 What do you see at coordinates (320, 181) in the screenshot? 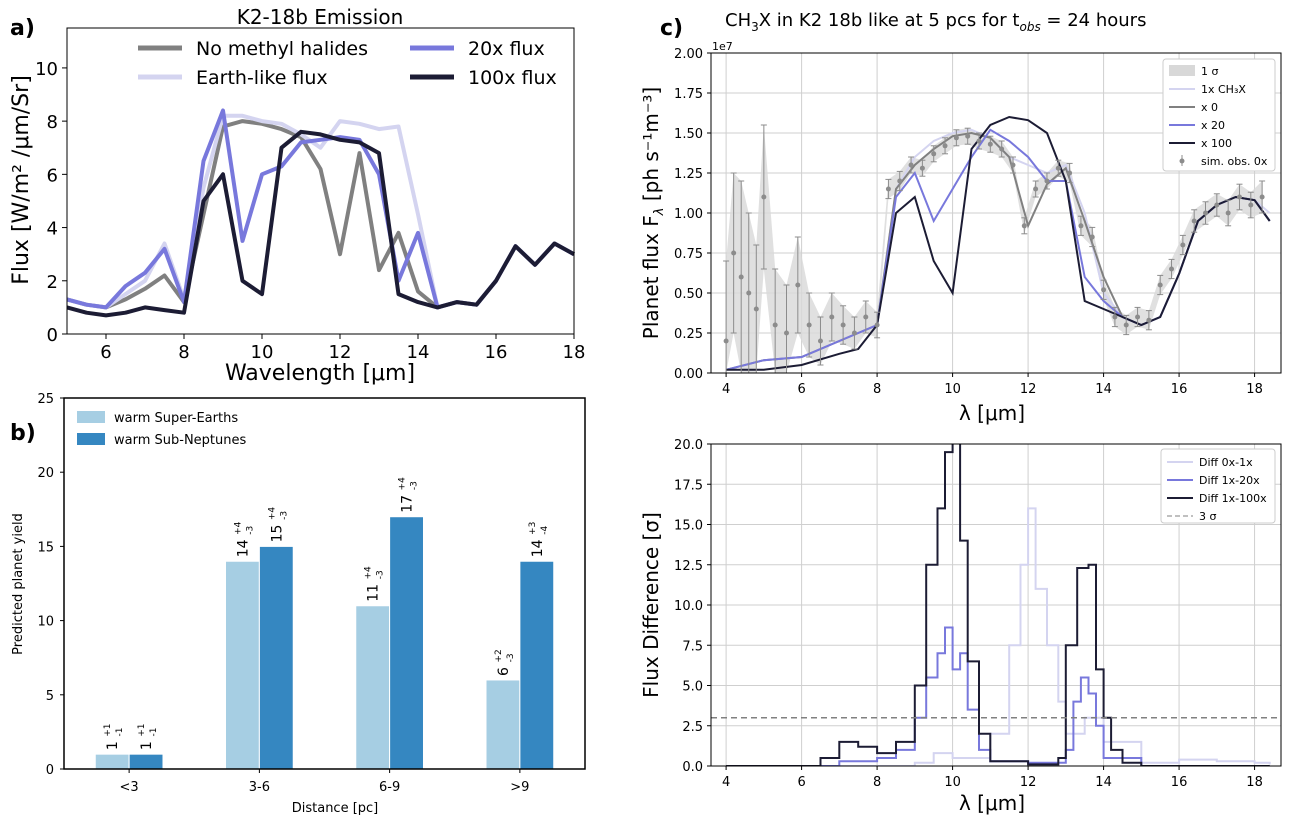
I see `panel-a-frame` at bounding box center [320, 181].